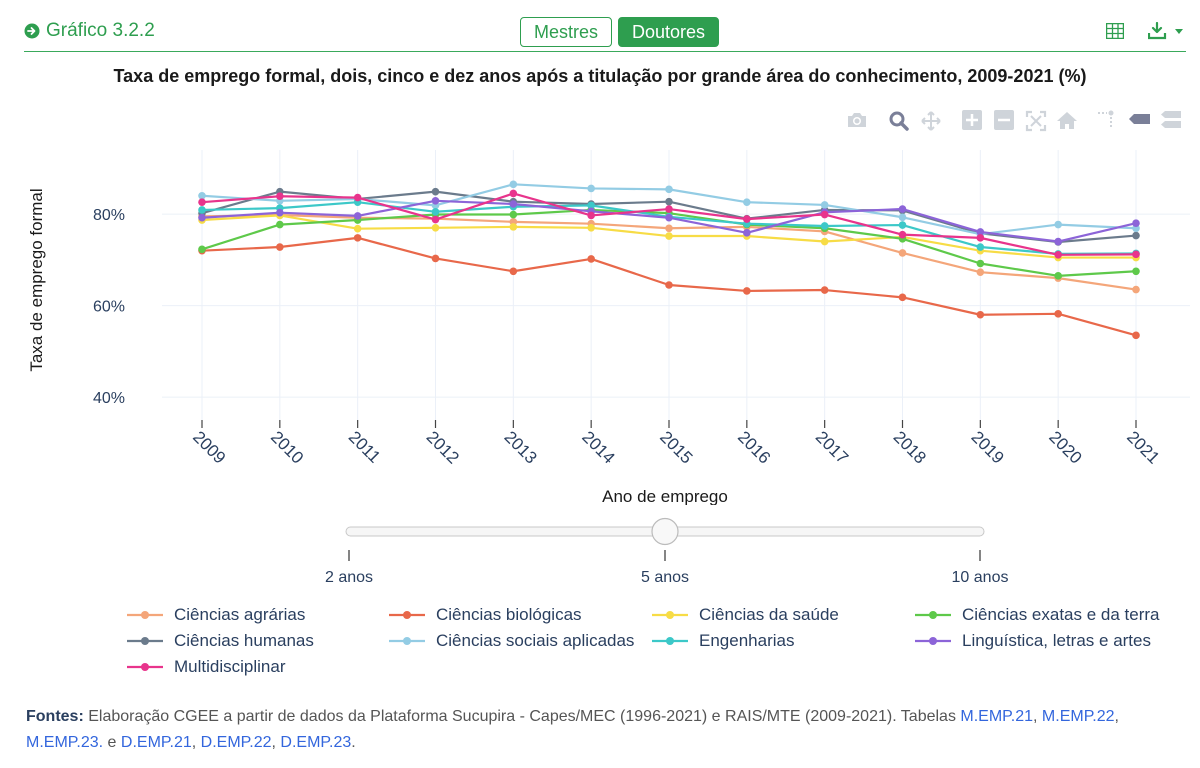 The width and height of the screenshot is (1200, 768). Describe the element at coordinates (769, 614) in the screenshot. I see `legend-label: Ciências da saúde` at that location.